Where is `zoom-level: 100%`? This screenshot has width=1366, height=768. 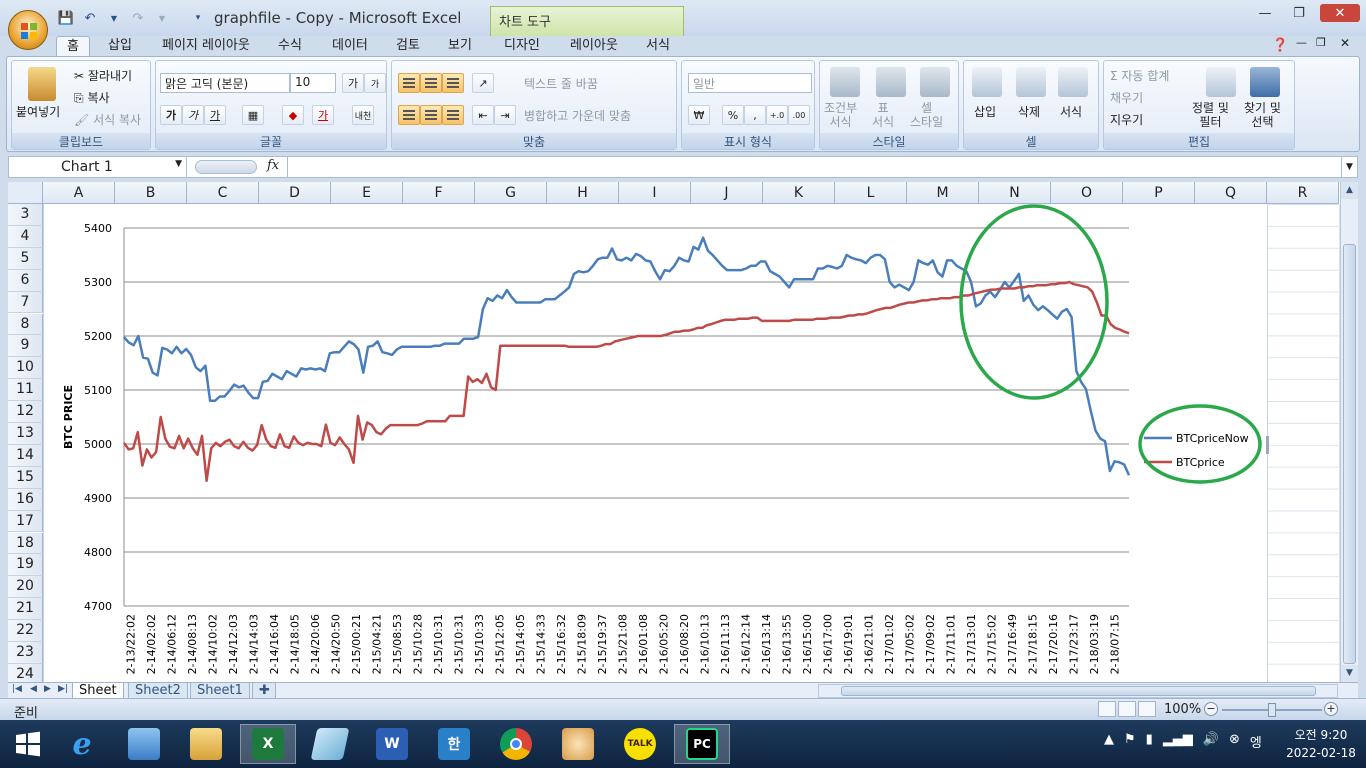
zoom-level: 100% is located at coordinates (1183, 709).